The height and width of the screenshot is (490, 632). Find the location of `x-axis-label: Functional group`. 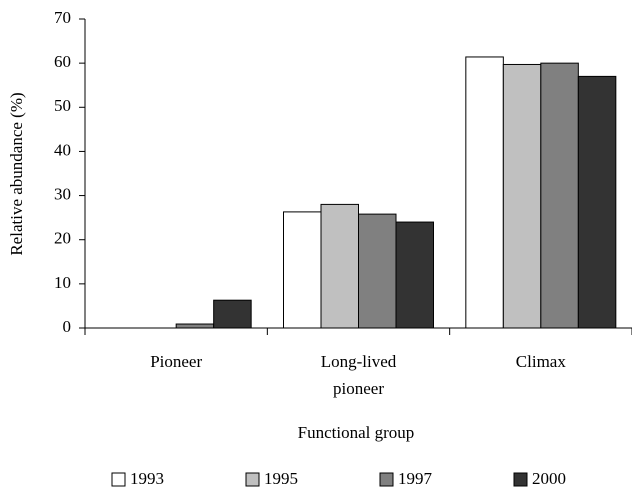

x-axis-label: Functional group is located at coordinates (356, 432).